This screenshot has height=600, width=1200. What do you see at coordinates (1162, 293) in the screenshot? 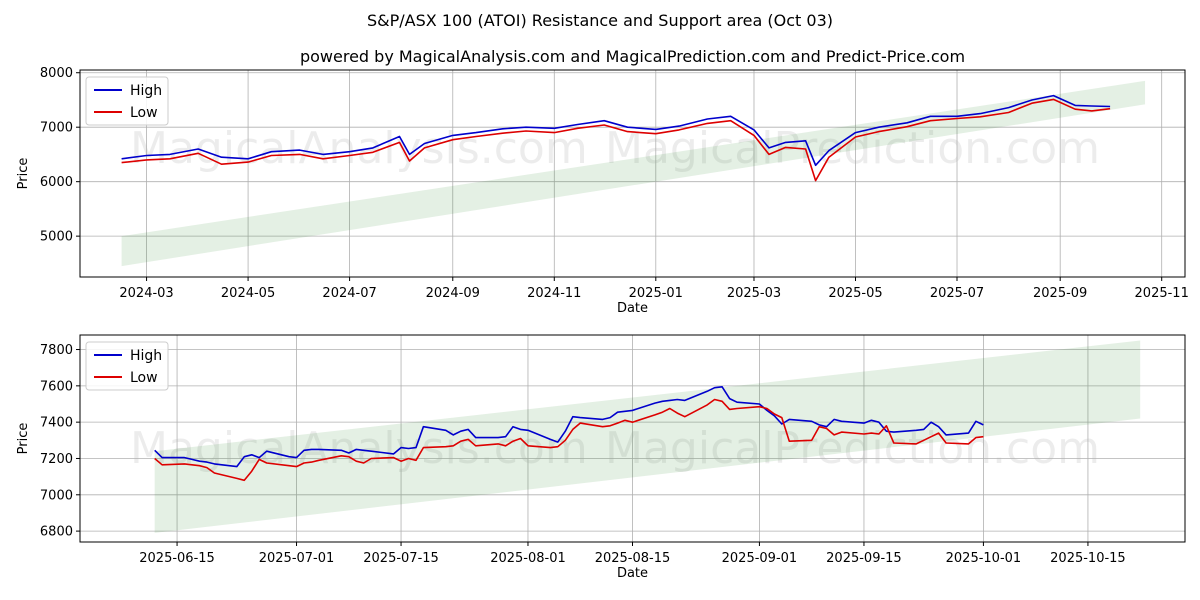
I see `x-tick-label: 2025-11` at bounding box center [1162, 293].